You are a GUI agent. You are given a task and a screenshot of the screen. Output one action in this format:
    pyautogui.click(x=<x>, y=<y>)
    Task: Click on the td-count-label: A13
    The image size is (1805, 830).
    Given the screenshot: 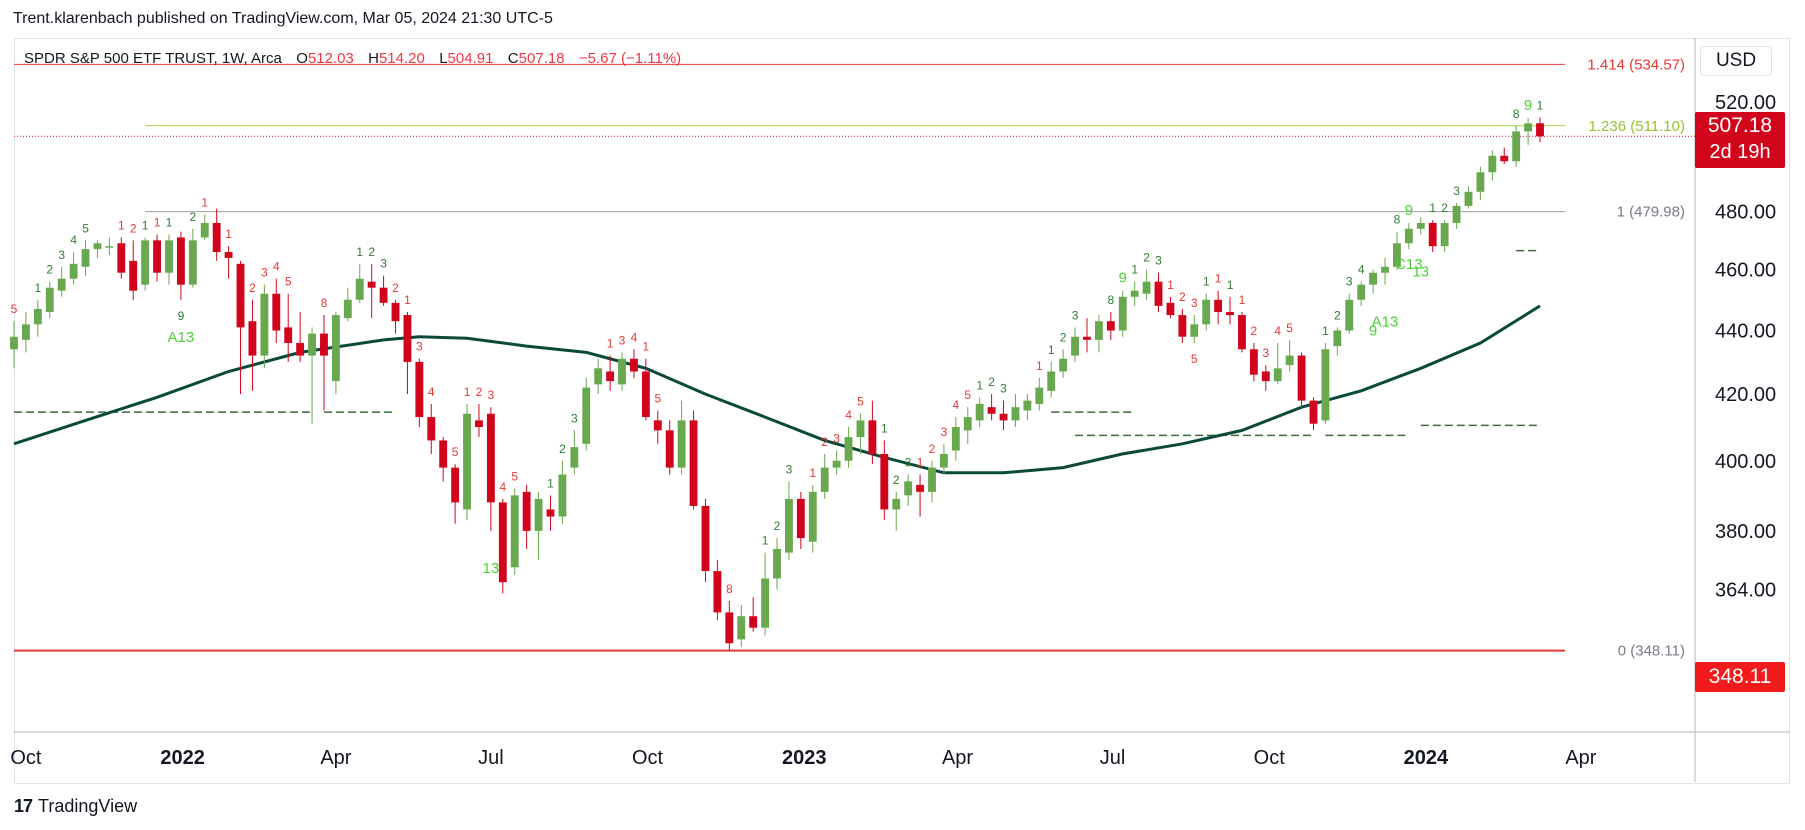 What is the action you would take?
    pyautogui.click(x=1385, y=322)
    